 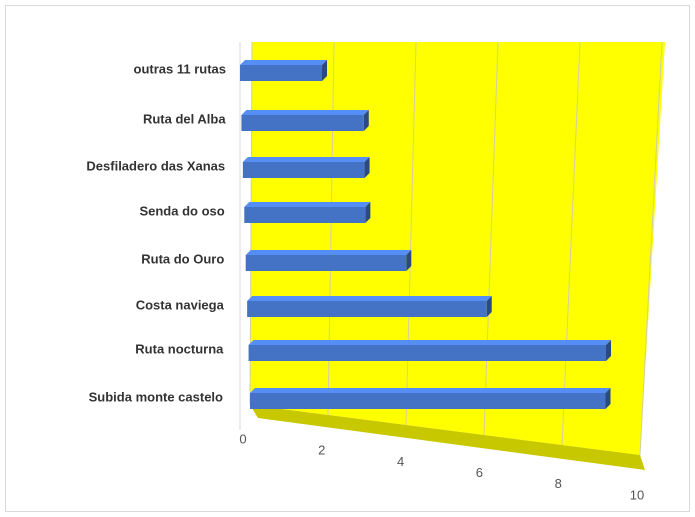 What do you see at coordinates (242, 438) in the screenshot?
I see `x-tick-label: 0` at bounding box center [242, 438].